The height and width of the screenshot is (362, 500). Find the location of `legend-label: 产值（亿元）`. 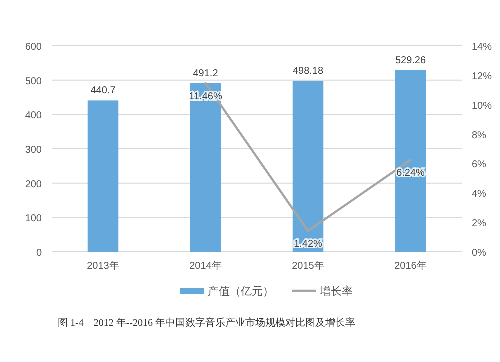

legend-label: 产值（亿元） is located at coordinates (241, 291).